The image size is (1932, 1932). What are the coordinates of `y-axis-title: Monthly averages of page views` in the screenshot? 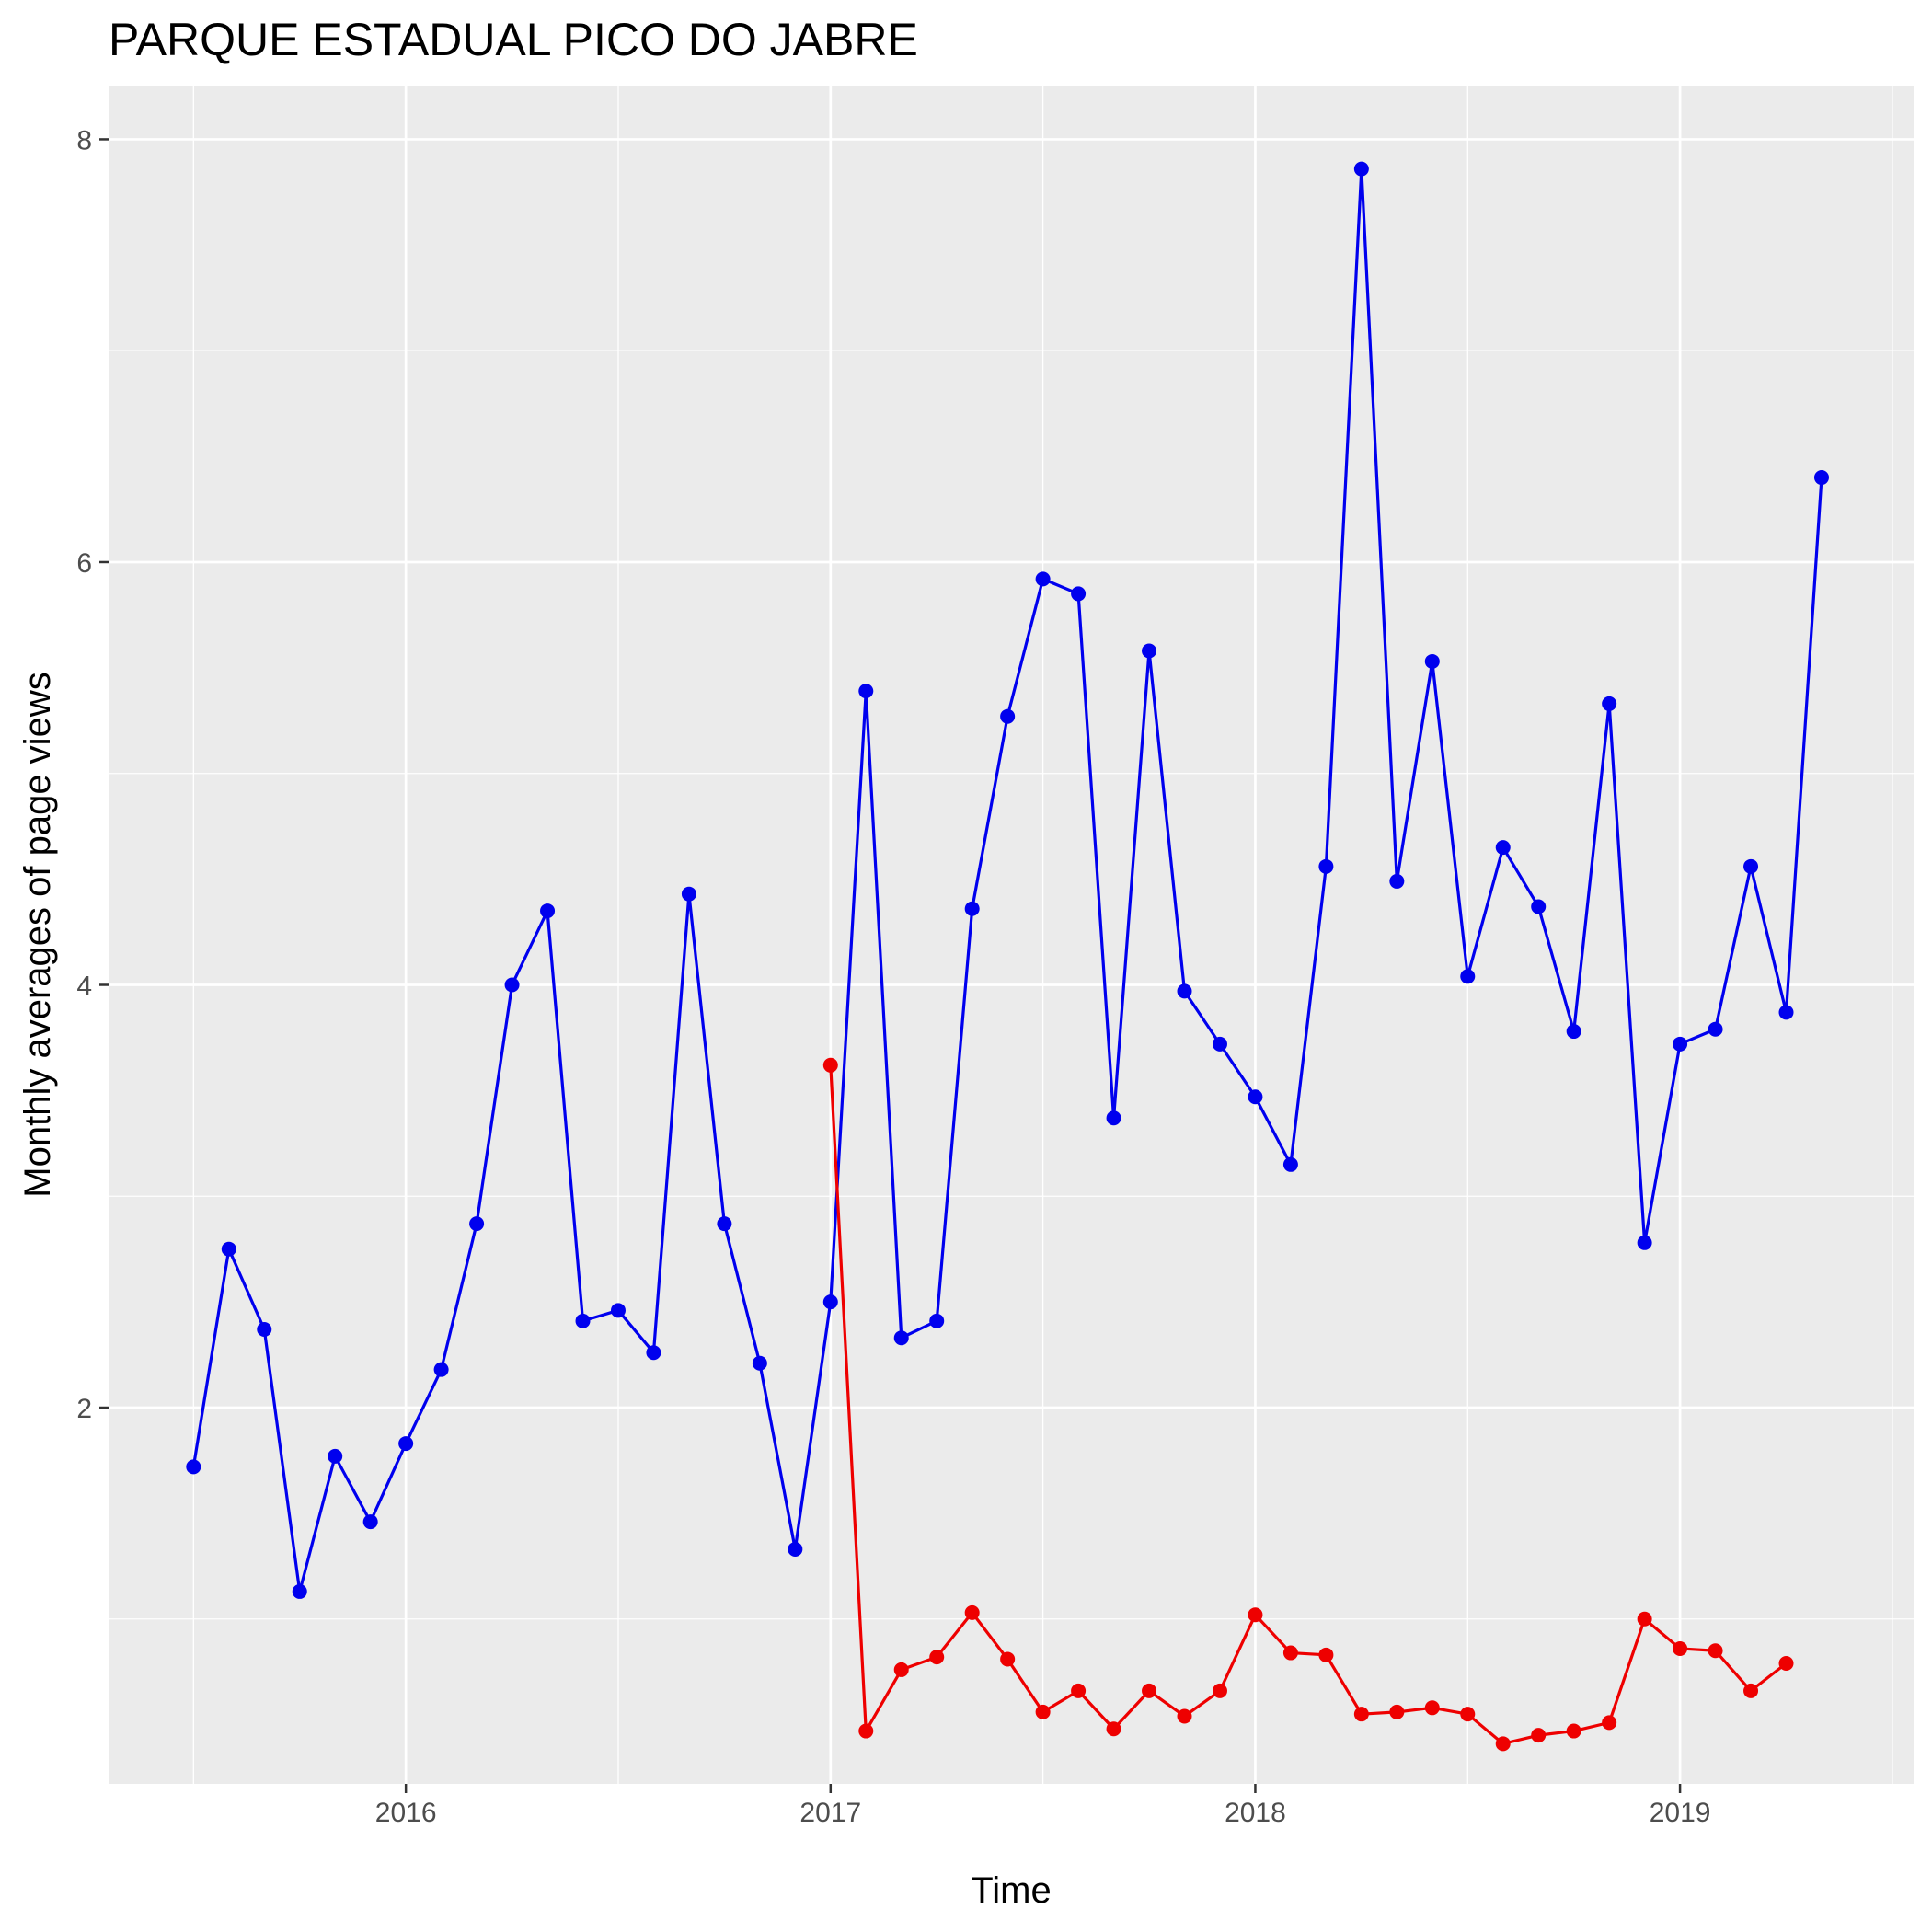 It's located at (37, 934).